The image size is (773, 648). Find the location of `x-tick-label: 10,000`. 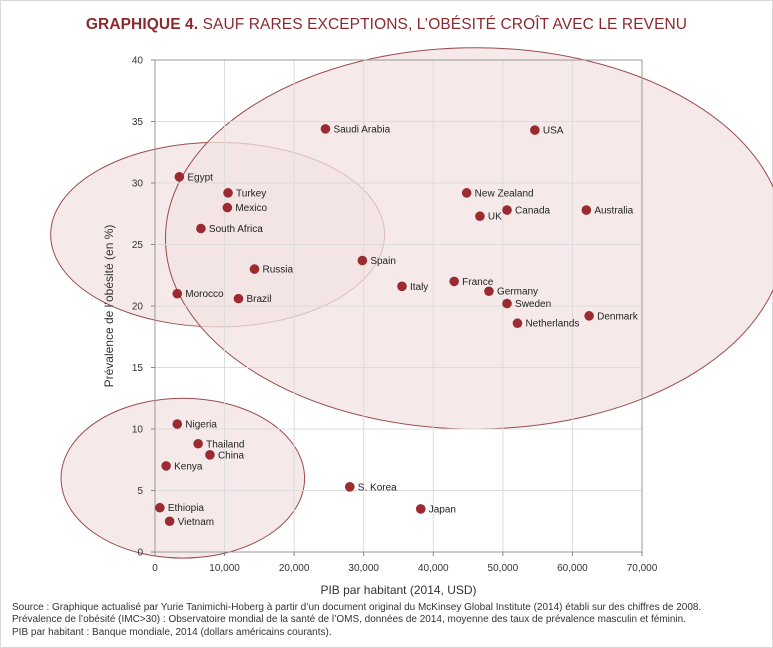

x-tick-label: 10,000 is located at coordinates (224, 568).